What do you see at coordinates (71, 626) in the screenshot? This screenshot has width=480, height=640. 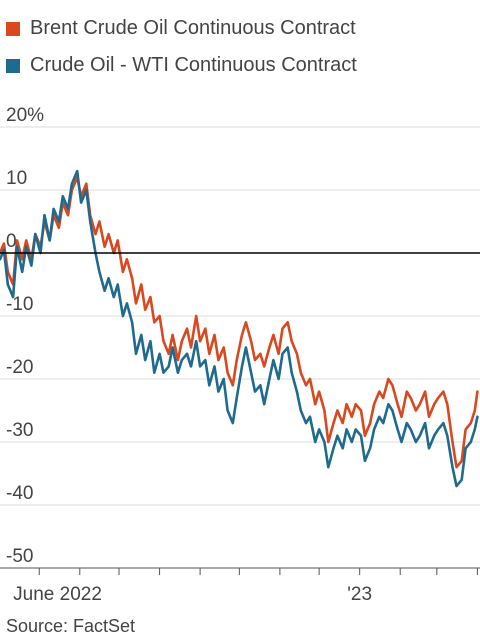 I see `source-note: Source: FactSet` at bounding box center [71, 626].